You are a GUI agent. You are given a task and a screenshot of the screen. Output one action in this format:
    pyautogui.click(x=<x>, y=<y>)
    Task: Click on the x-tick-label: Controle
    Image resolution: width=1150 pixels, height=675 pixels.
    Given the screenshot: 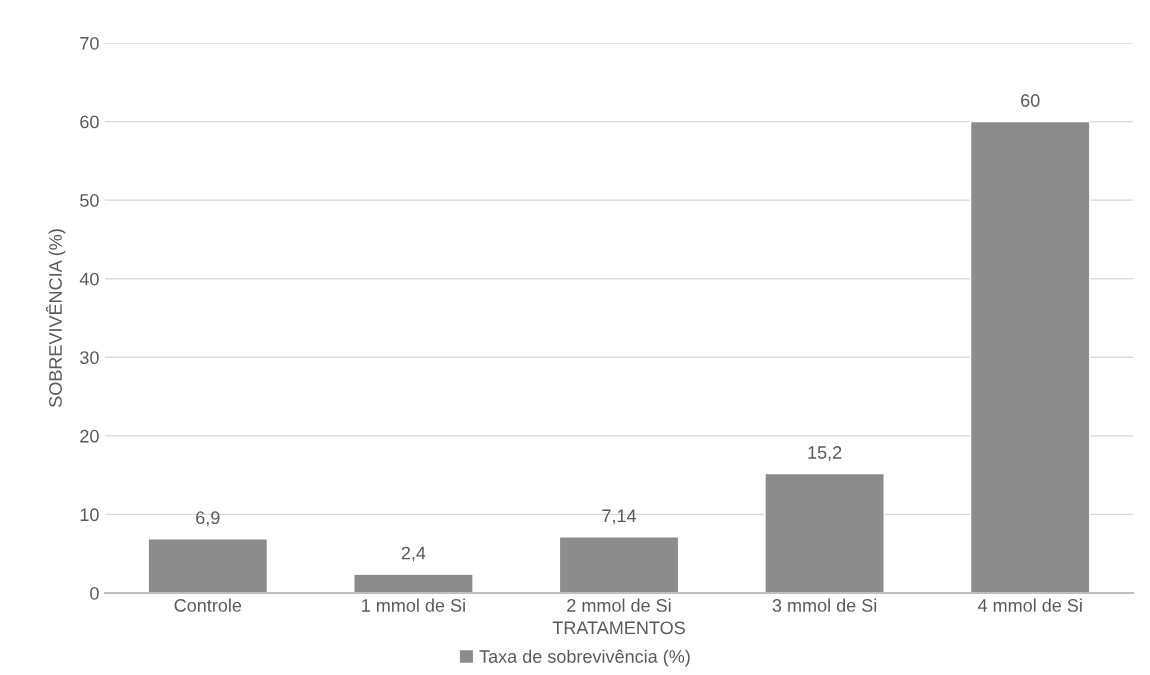 What is the action you would take?
    pyautogui.click(x=208, y=605)
    